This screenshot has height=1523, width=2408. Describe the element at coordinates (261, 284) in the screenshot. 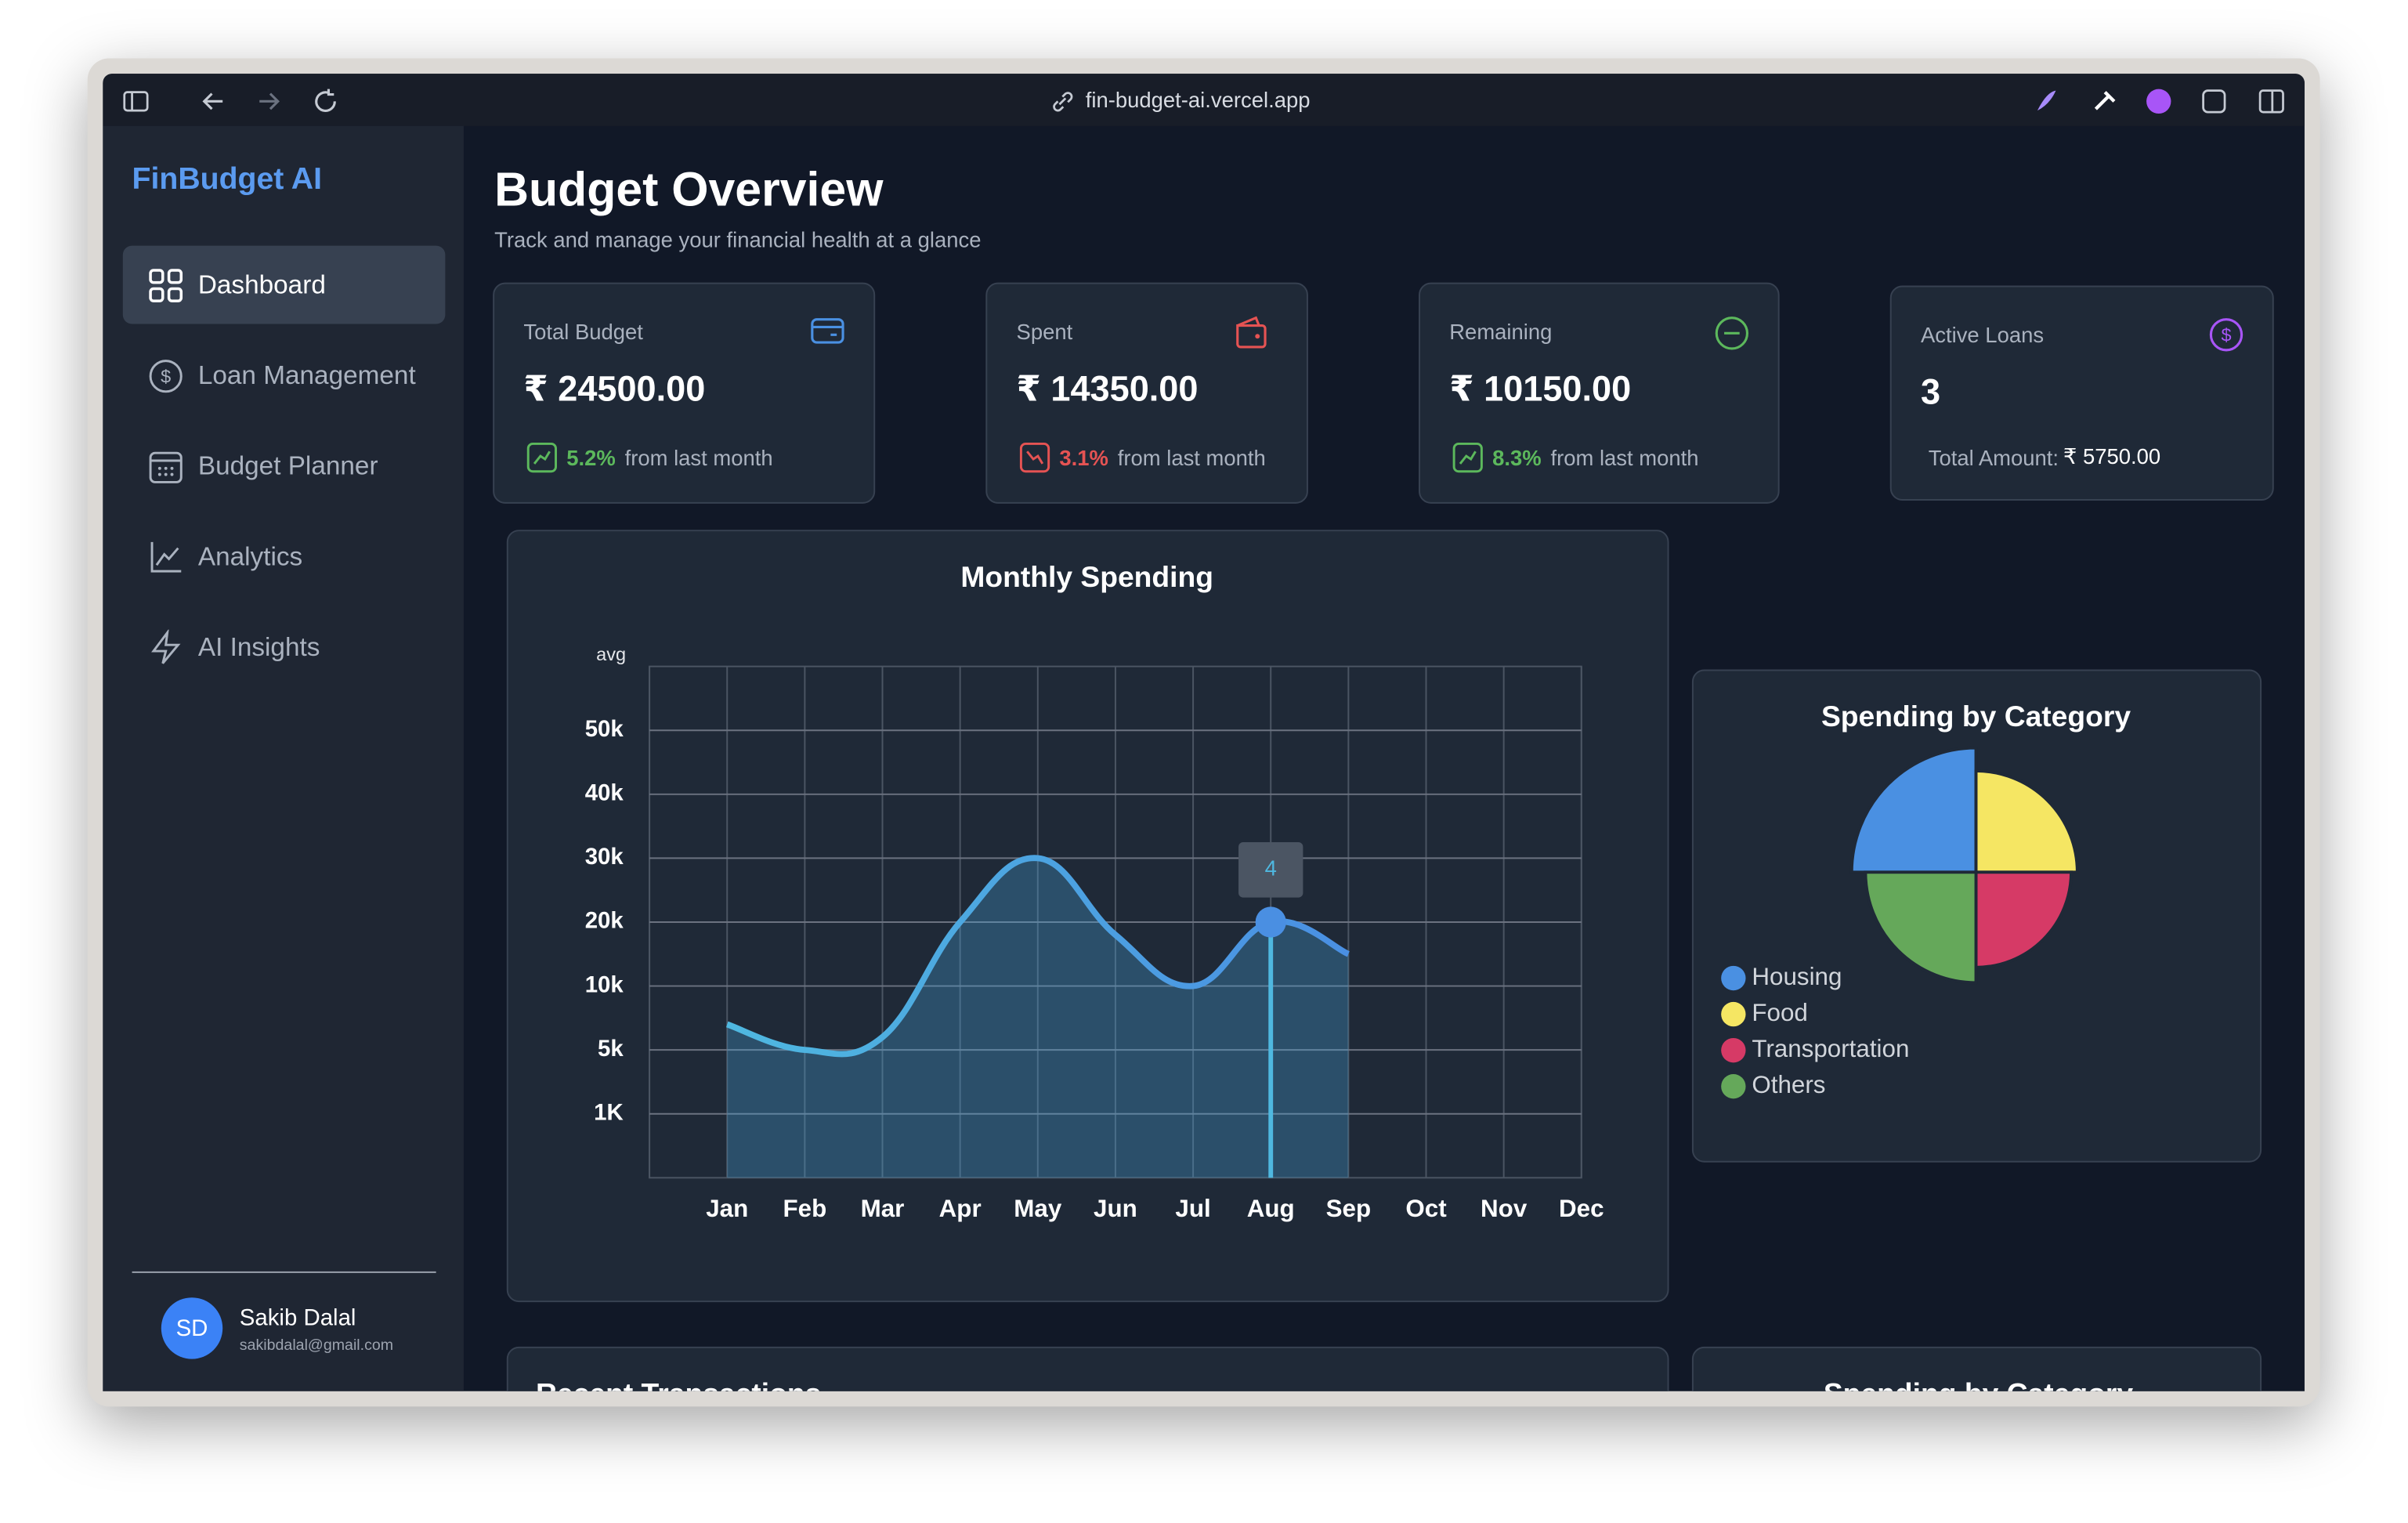

I see `nav-label: Dashboard` at that location.